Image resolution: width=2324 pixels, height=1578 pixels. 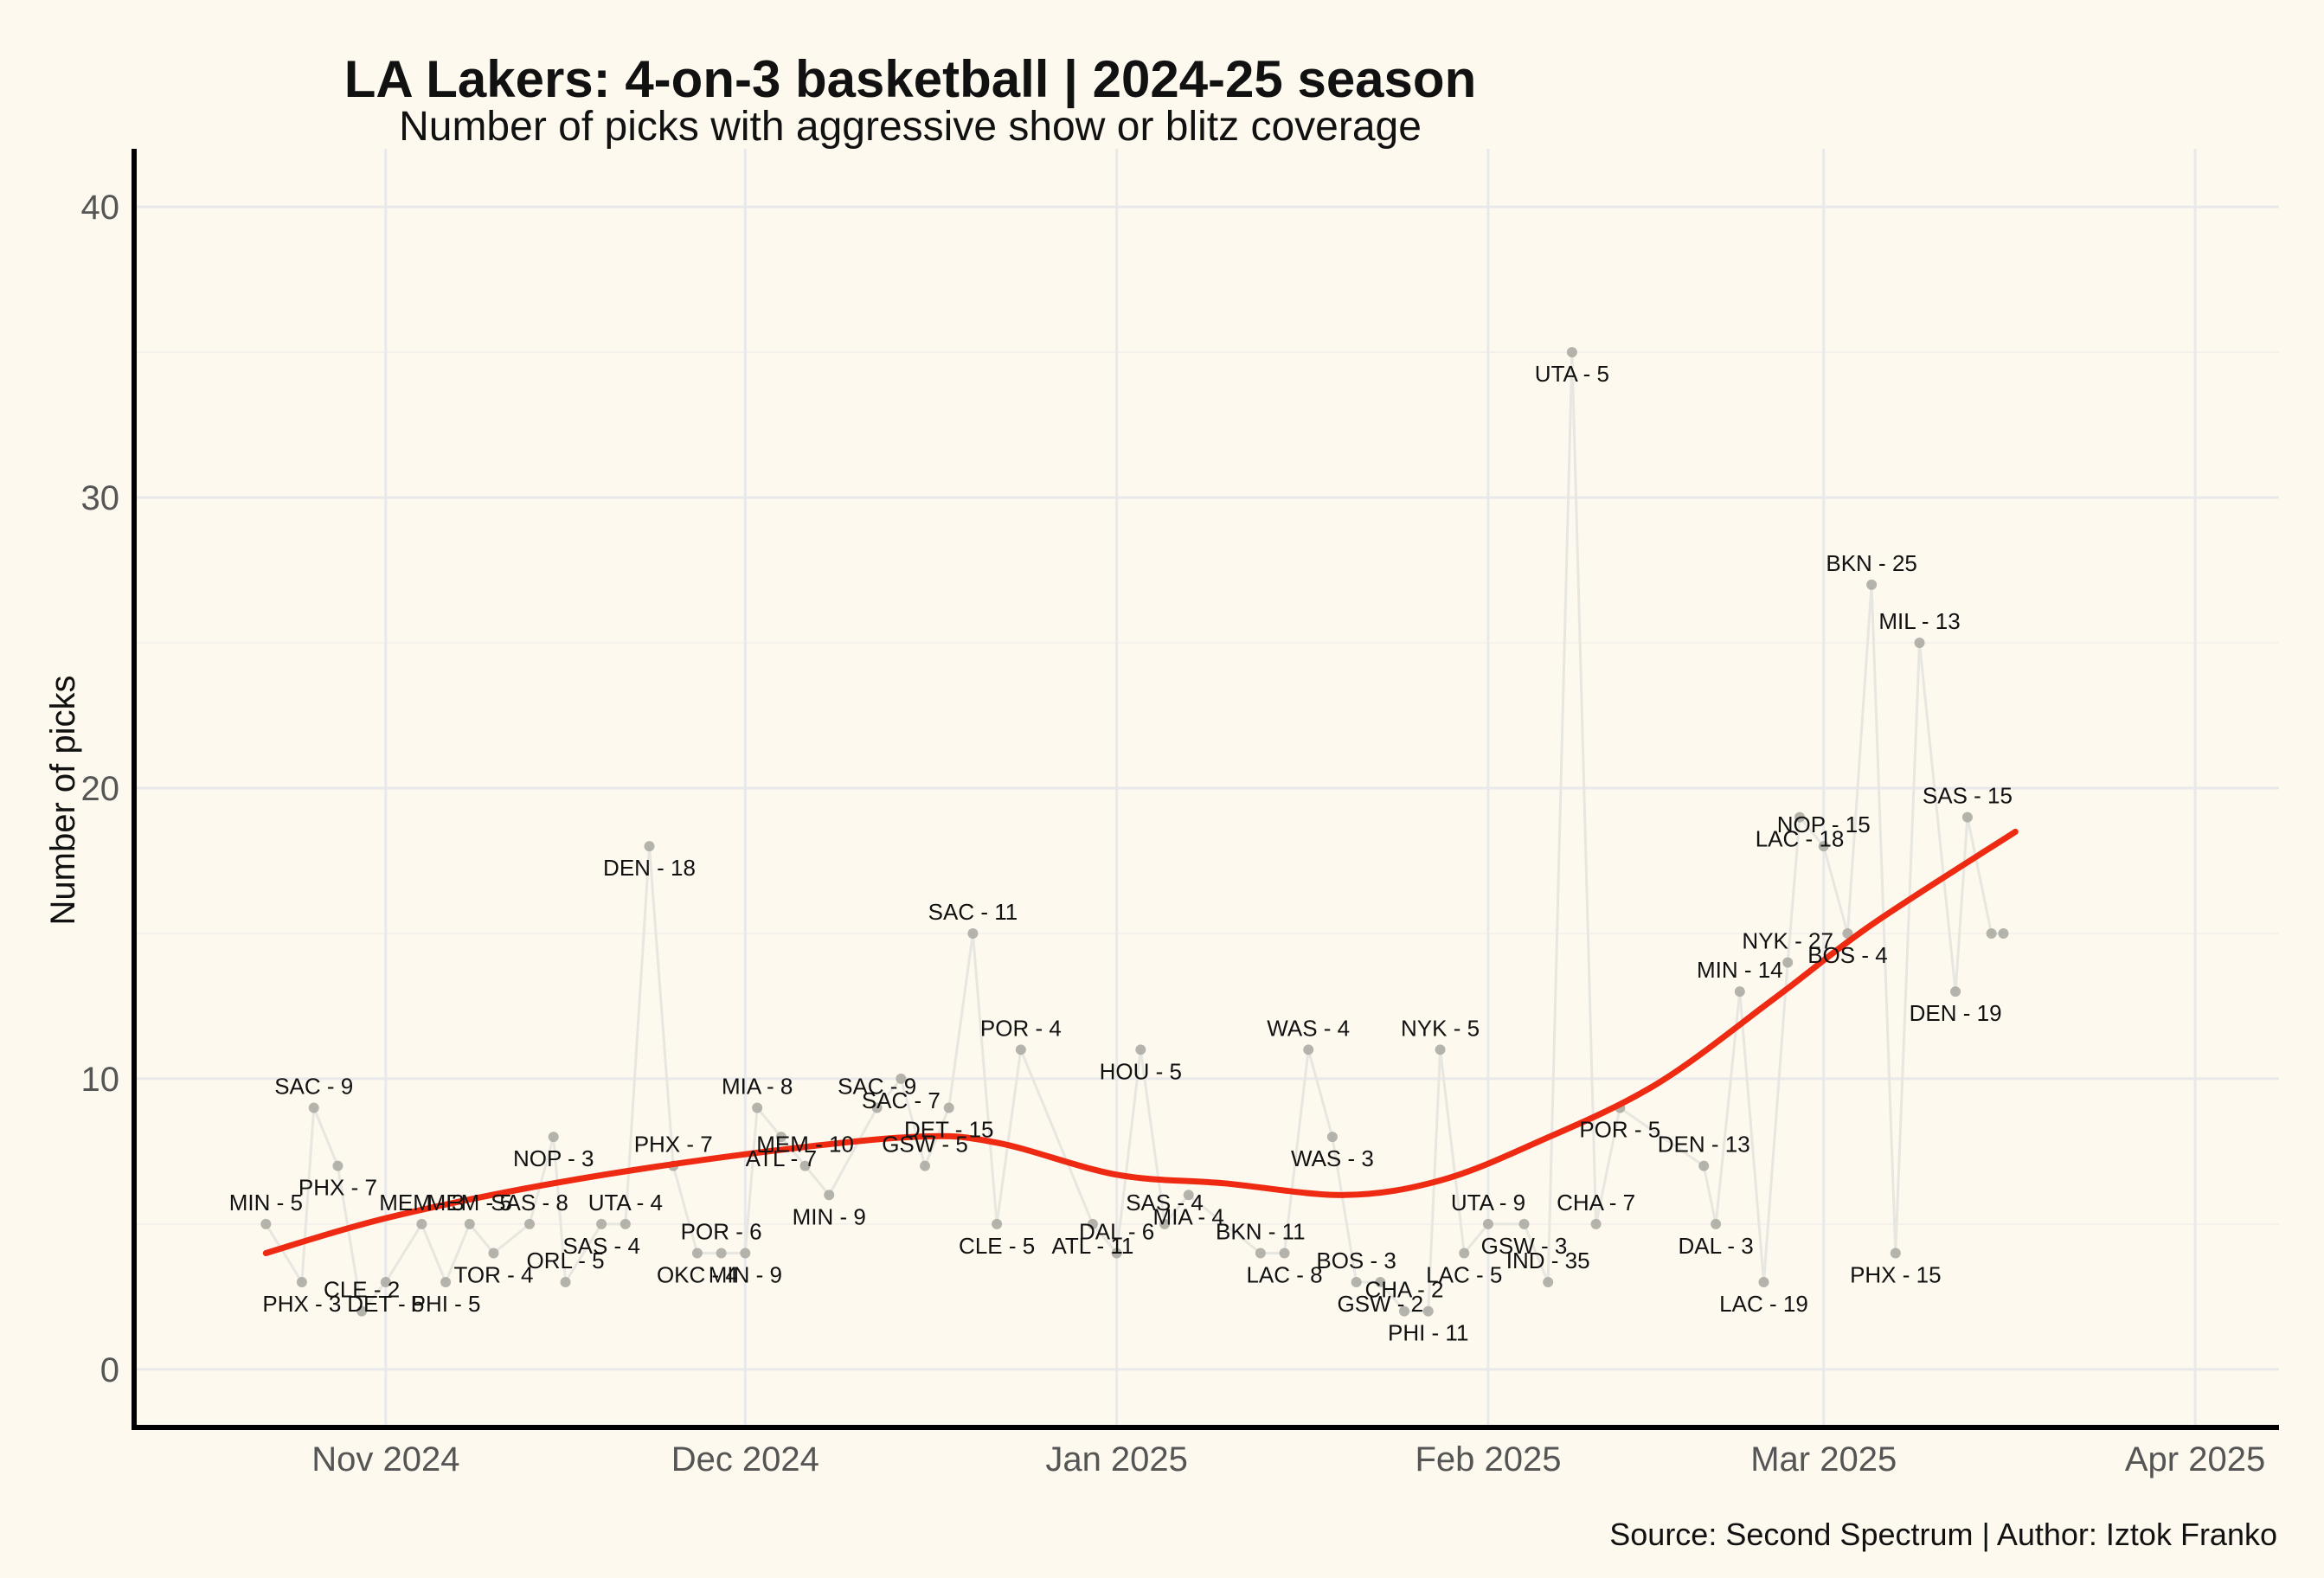 What do you see at coordinates (1896, 1274) in the screenshot?
I see `point-label: PHX - 15` at bounding box center [1896, 1274].